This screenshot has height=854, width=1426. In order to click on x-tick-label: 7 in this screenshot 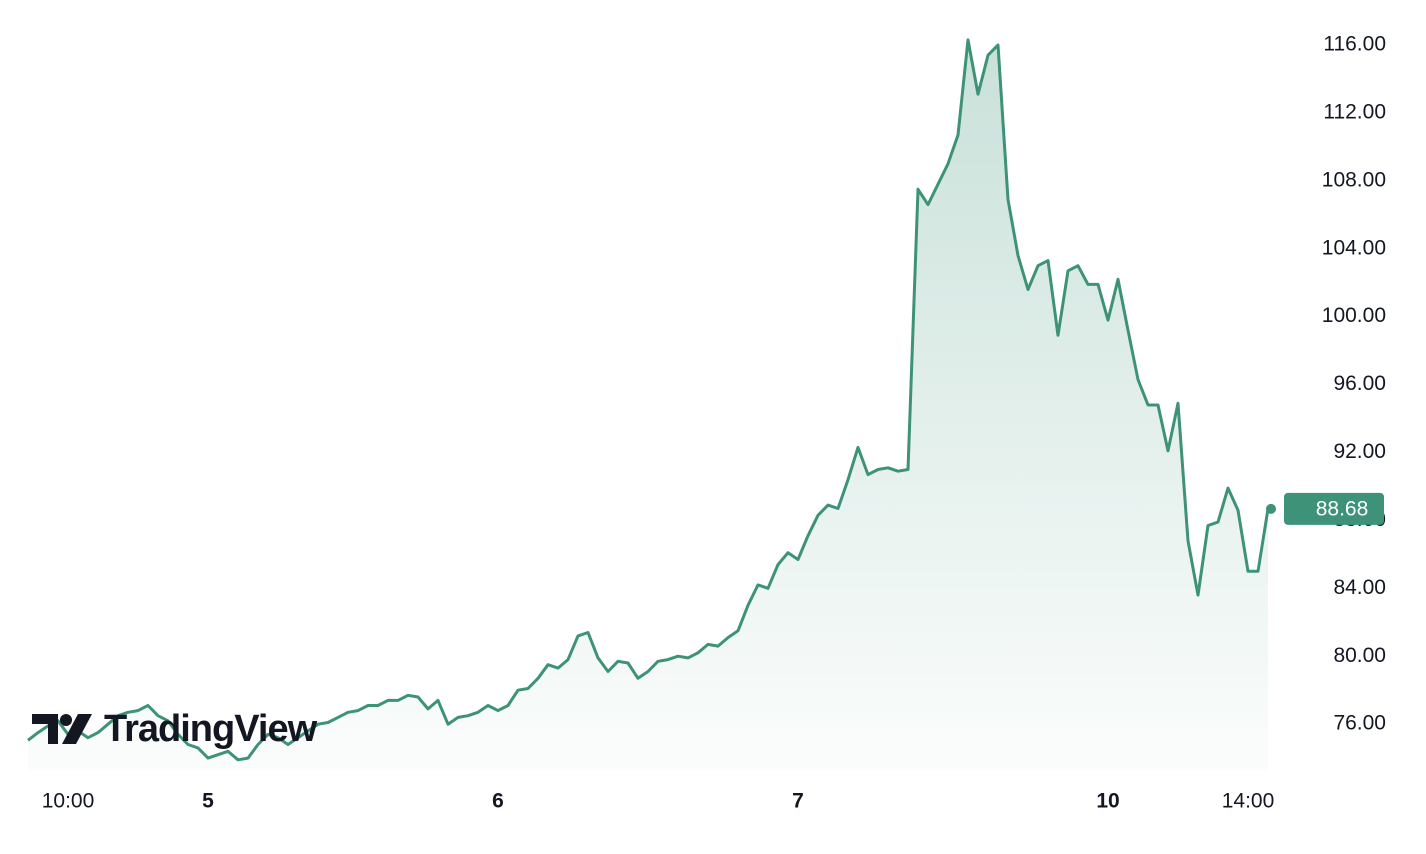, I will do `click(798, 801)`.